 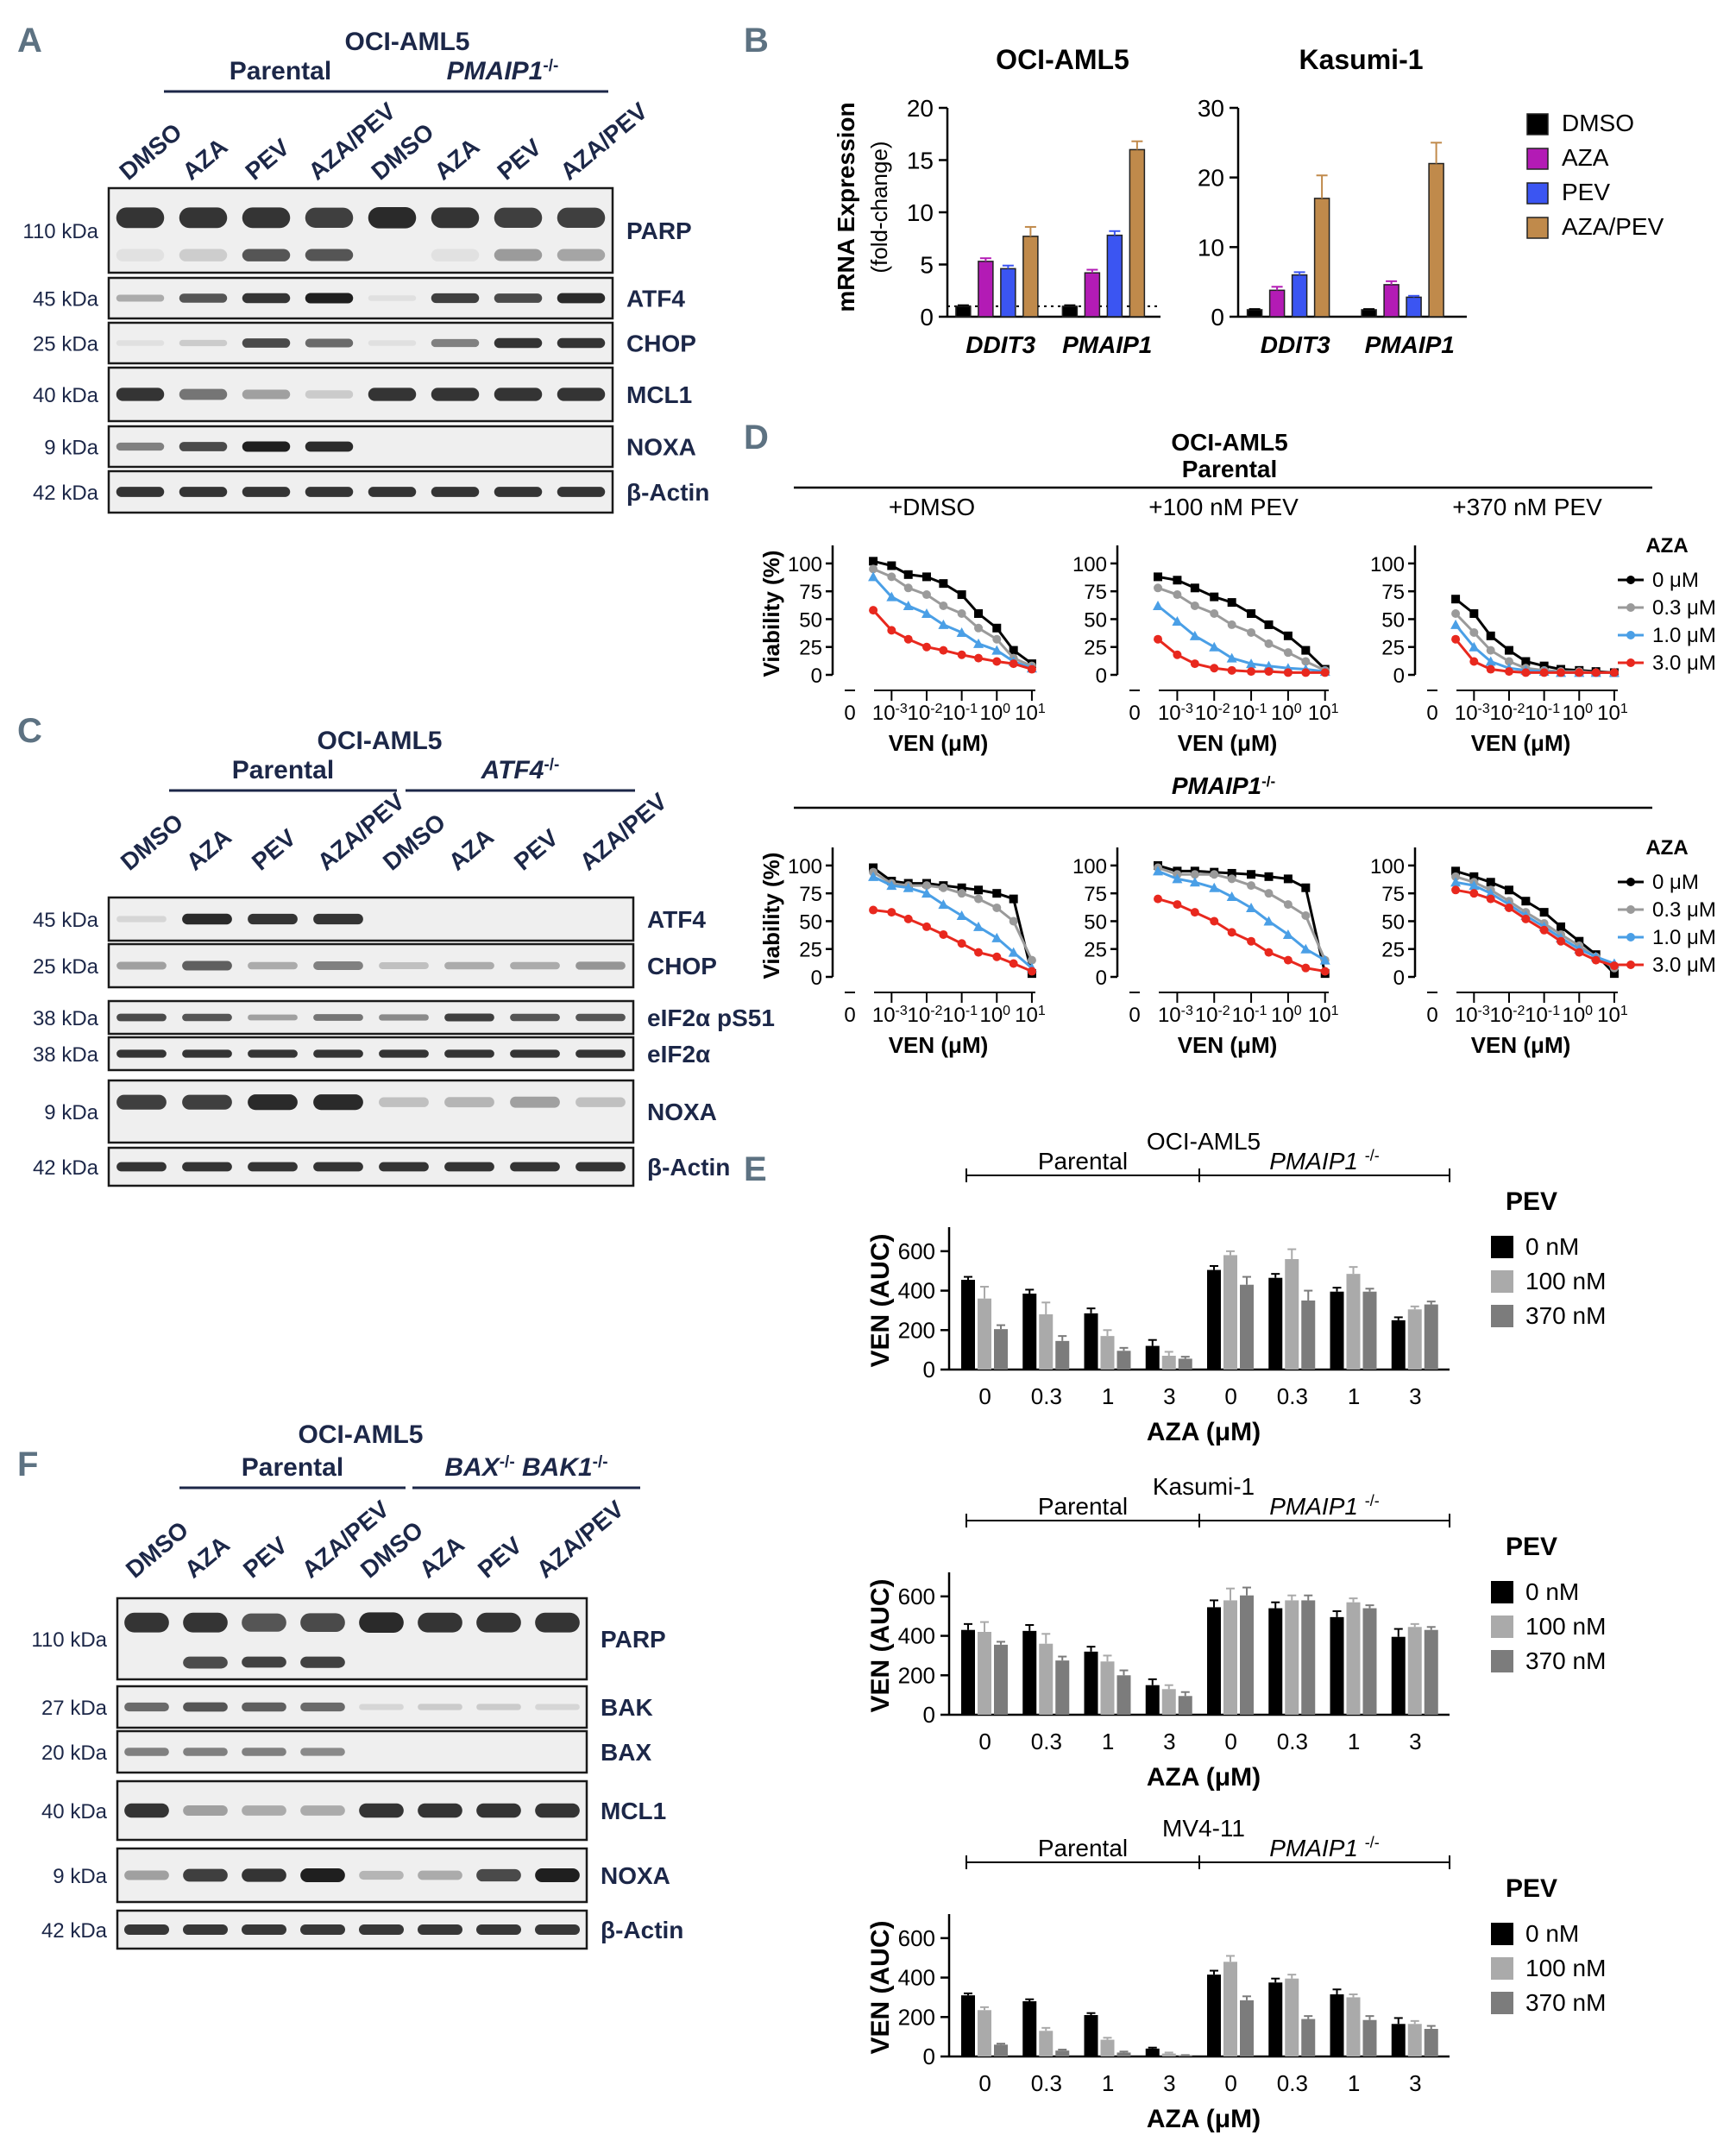 What do you see at coordinates (667, 493) in the screenshot?
I see `panel-a-protein-label: β-Actin` at bounding box center [667, 493].